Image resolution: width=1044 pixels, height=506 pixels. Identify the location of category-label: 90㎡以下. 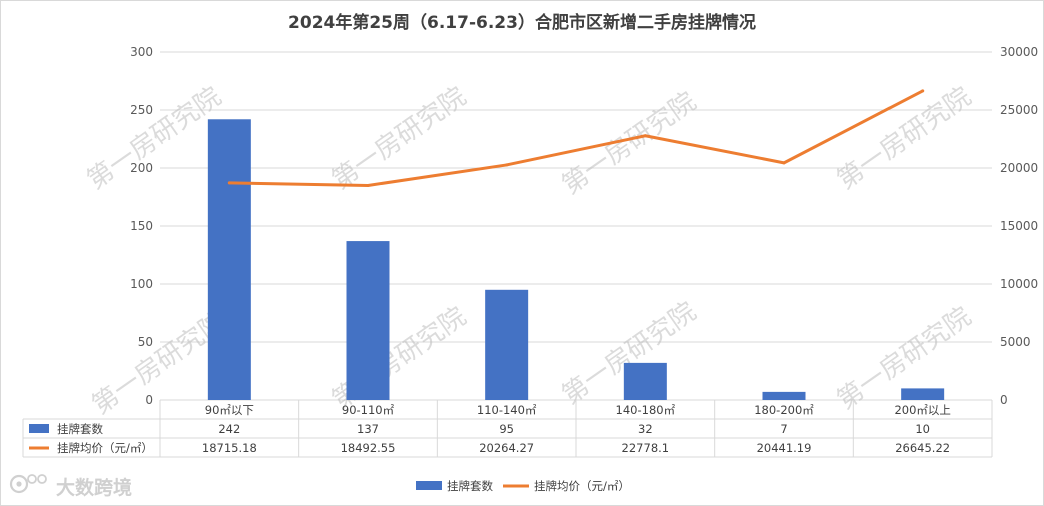
(229, 410).